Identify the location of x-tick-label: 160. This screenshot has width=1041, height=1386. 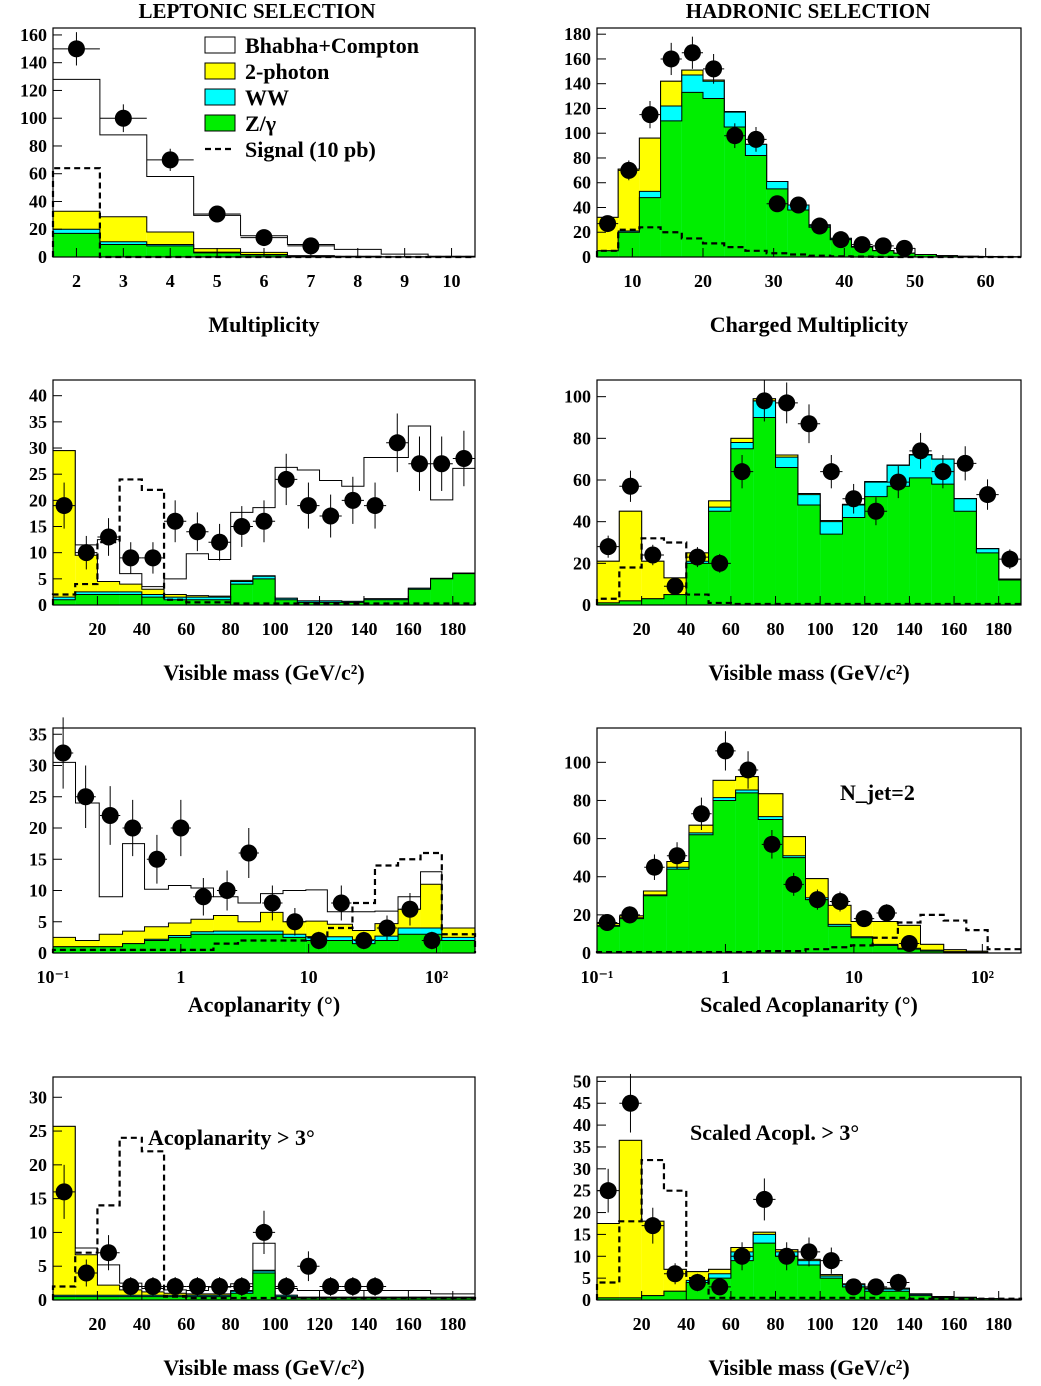
(954, 629).